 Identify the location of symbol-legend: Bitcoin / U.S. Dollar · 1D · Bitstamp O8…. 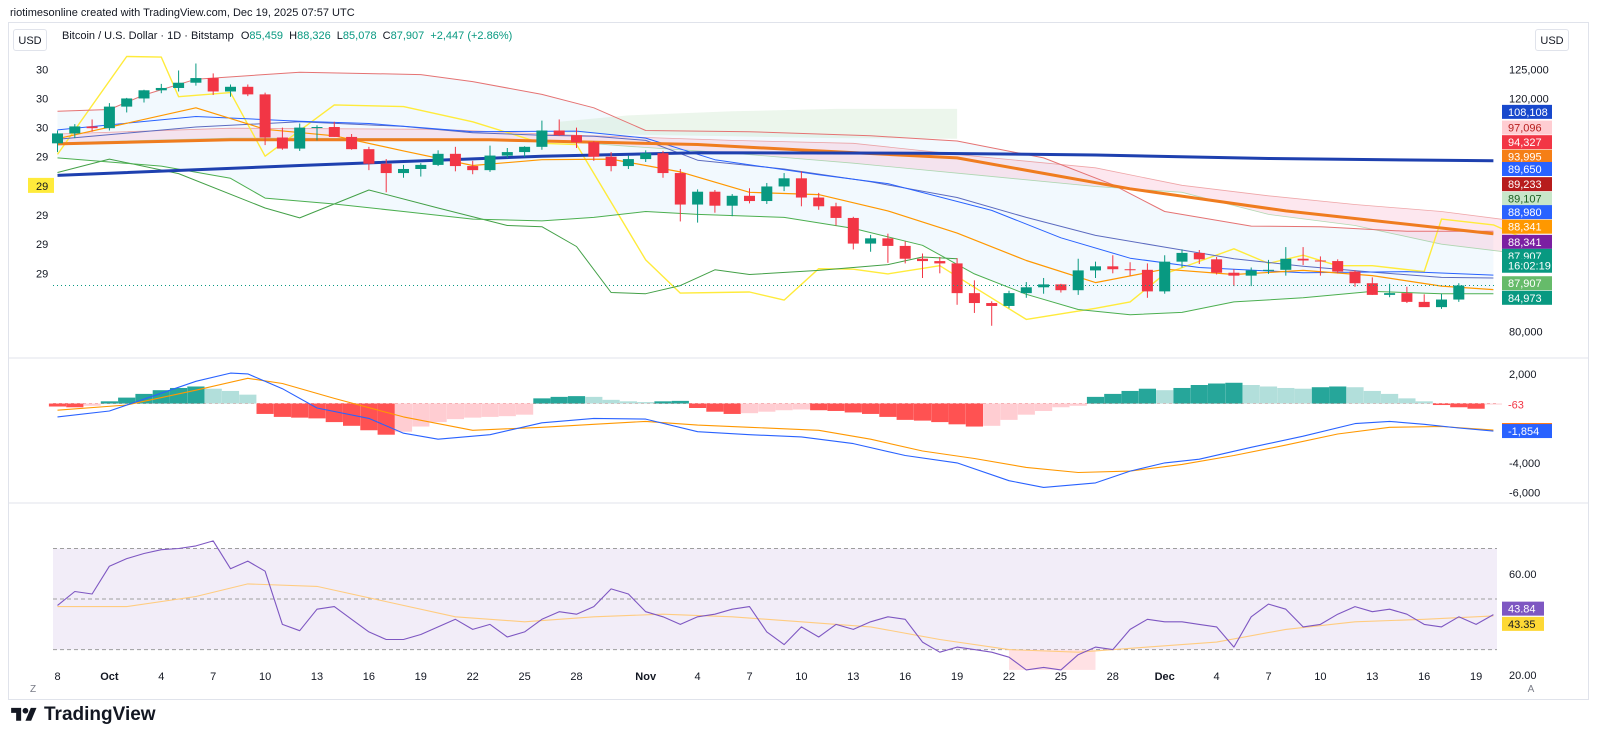
(287, 36).